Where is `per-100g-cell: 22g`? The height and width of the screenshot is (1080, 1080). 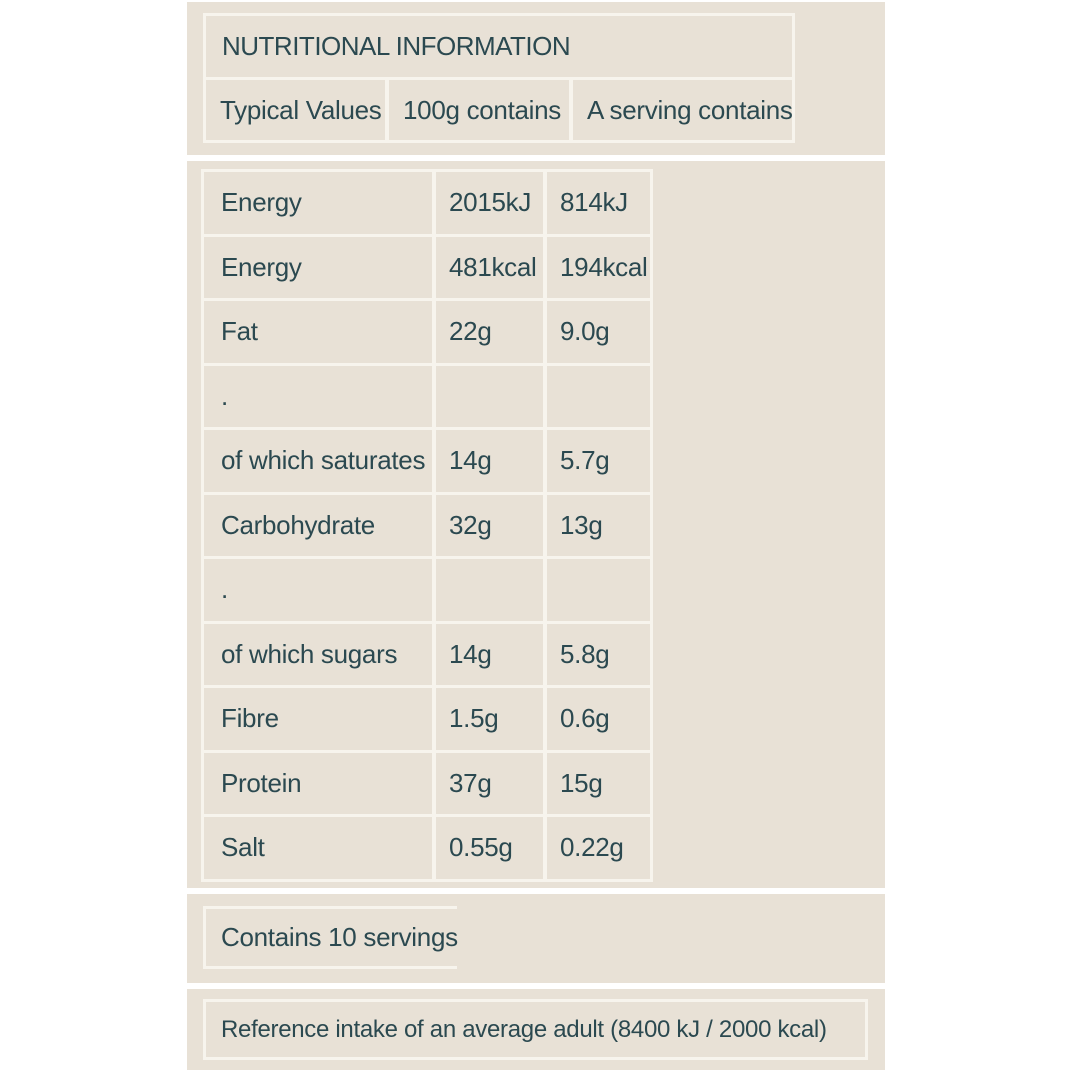 per-100g-cell: 22g is located at coordinates (489, 332).